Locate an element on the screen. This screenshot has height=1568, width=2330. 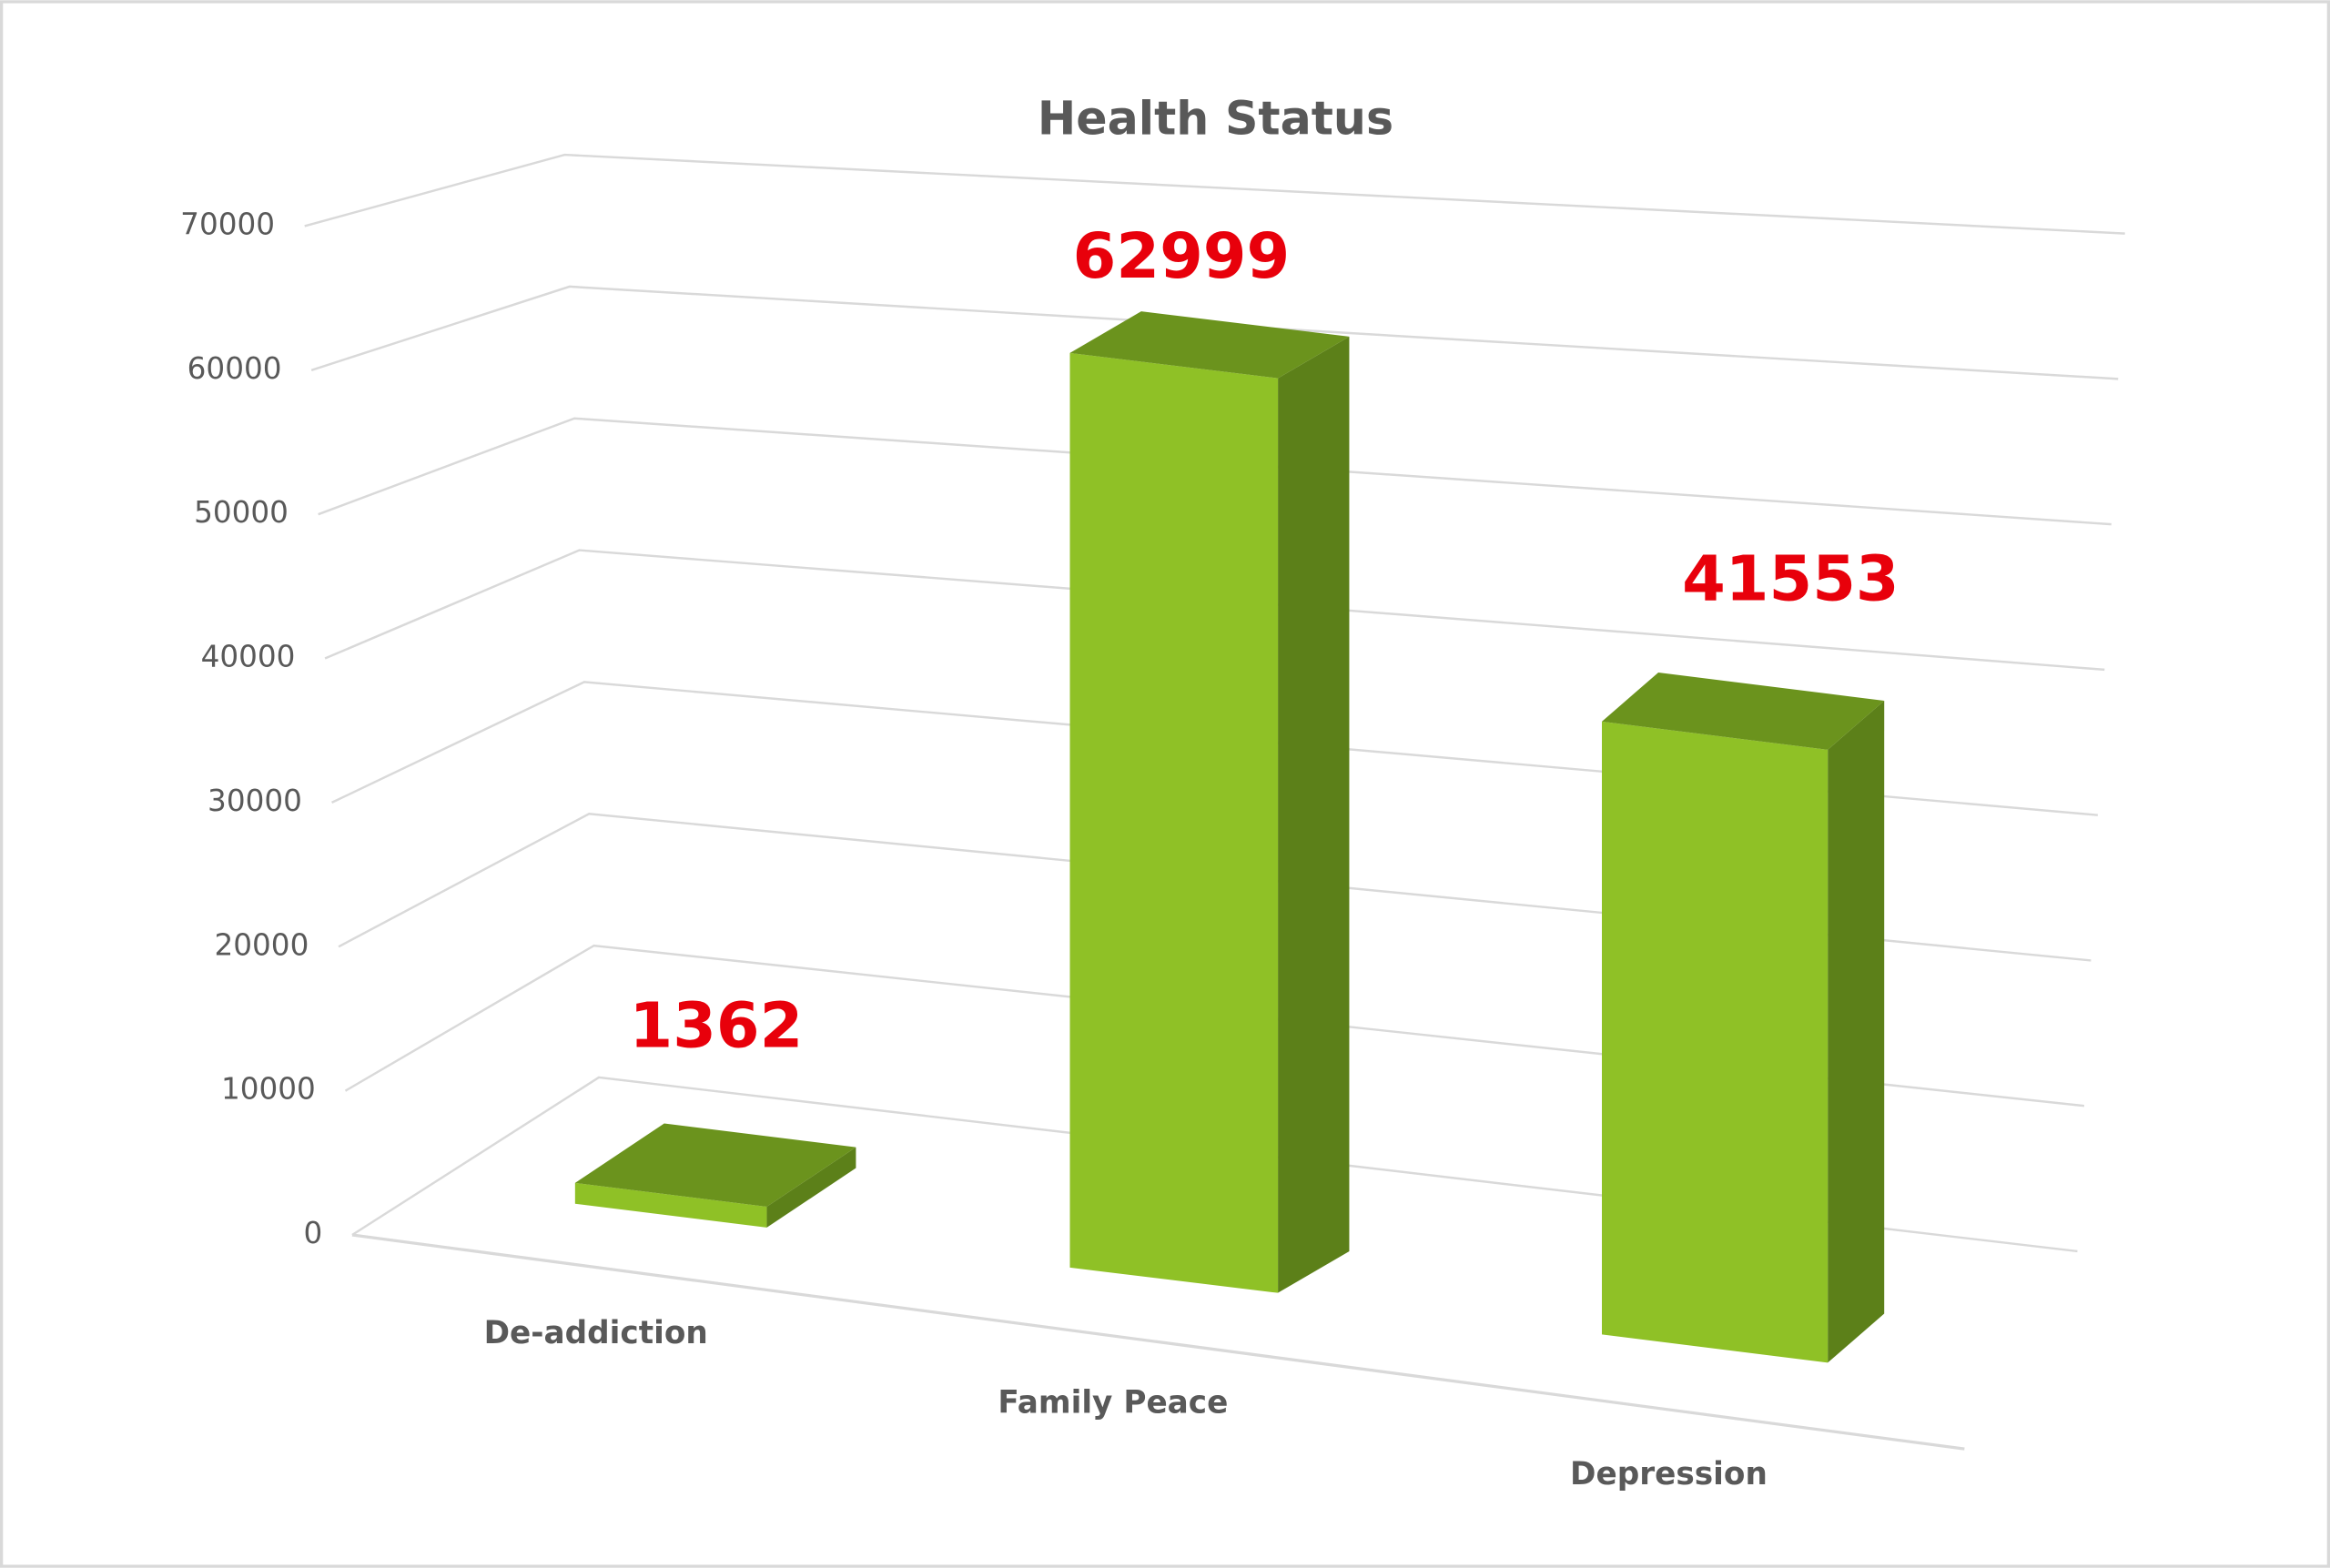
x-tick-label: De-addiction is located at coordinates (596, 1333).